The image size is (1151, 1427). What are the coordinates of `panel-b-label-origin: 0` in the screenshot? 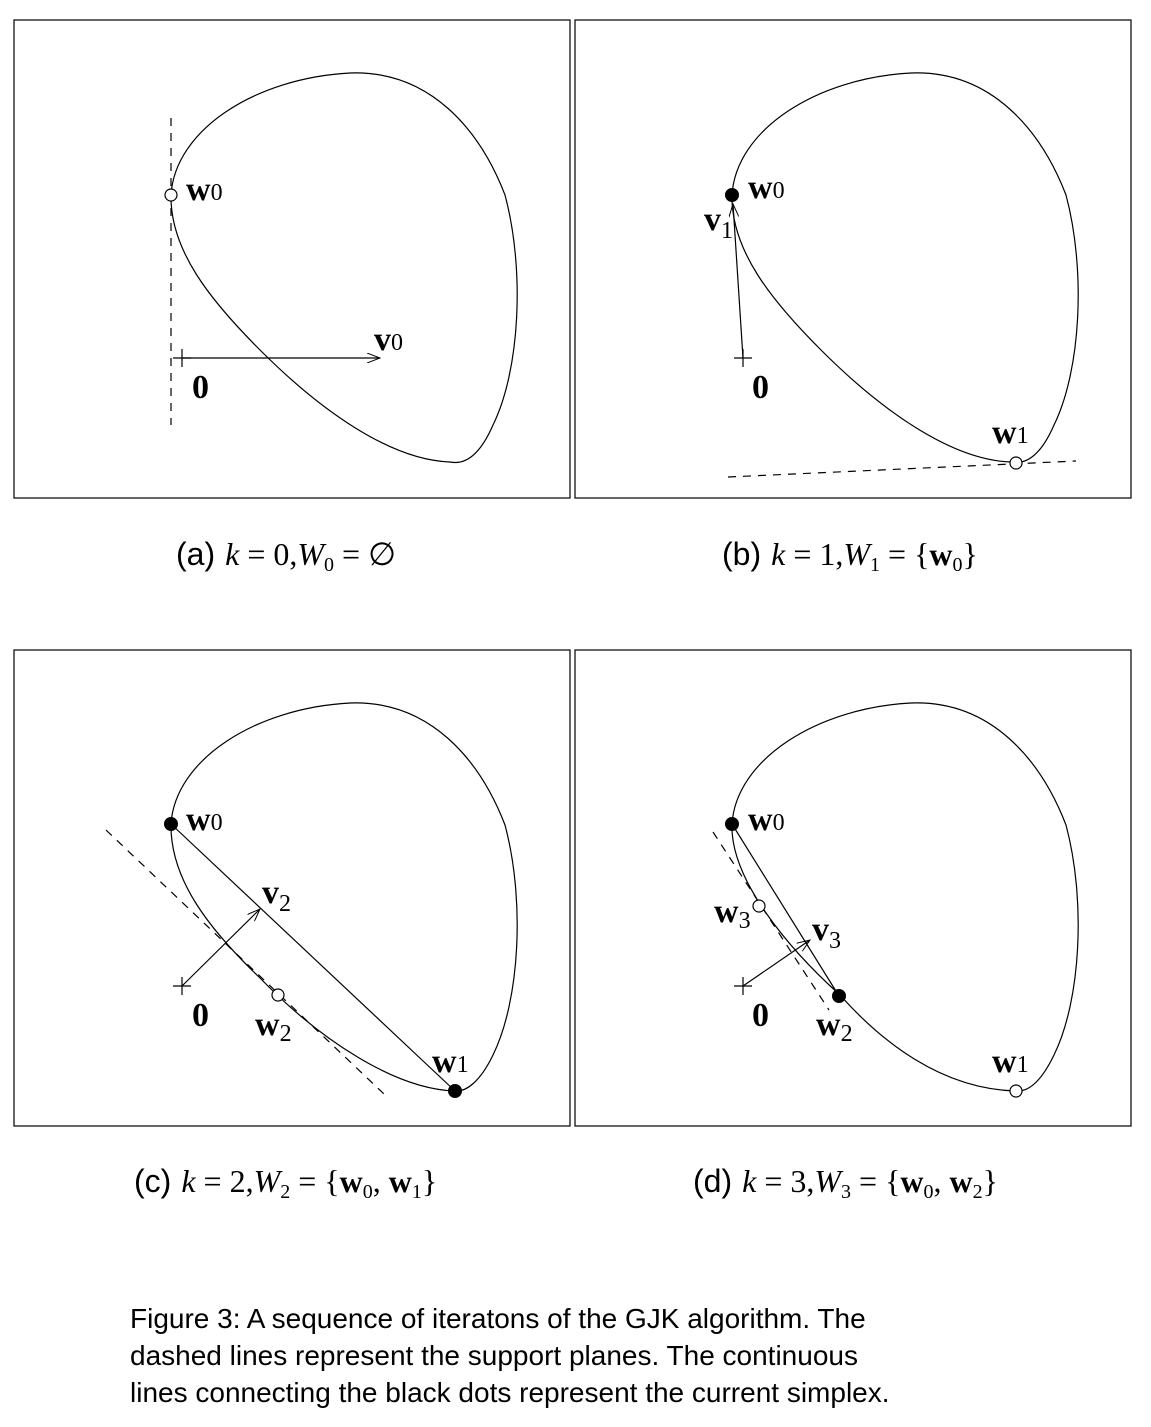 It's located at (760, 387).